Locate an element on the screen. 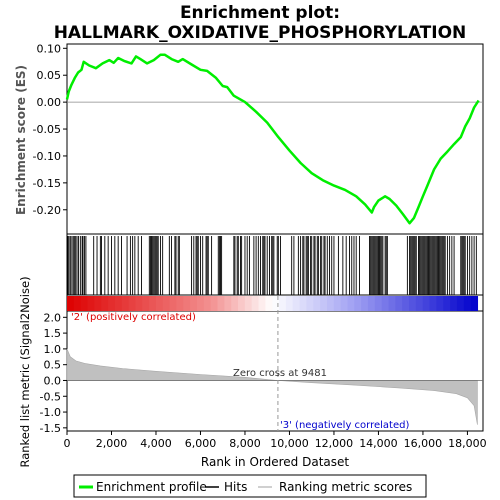  x-tick-label: 12,000 is located at coordinates (334, 443).